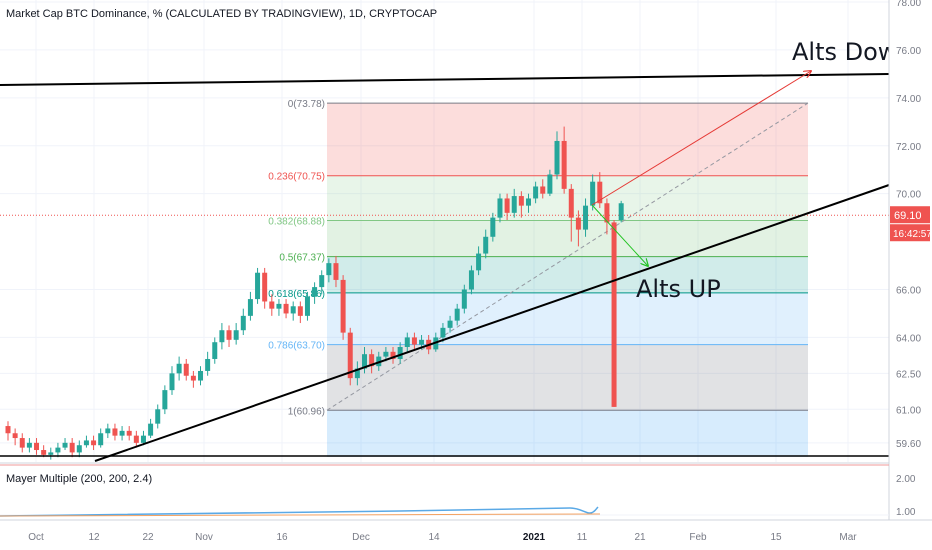 The width and height of the screenshot is (932, 550). I want to click on price-axis-bg, so click(910, 275).